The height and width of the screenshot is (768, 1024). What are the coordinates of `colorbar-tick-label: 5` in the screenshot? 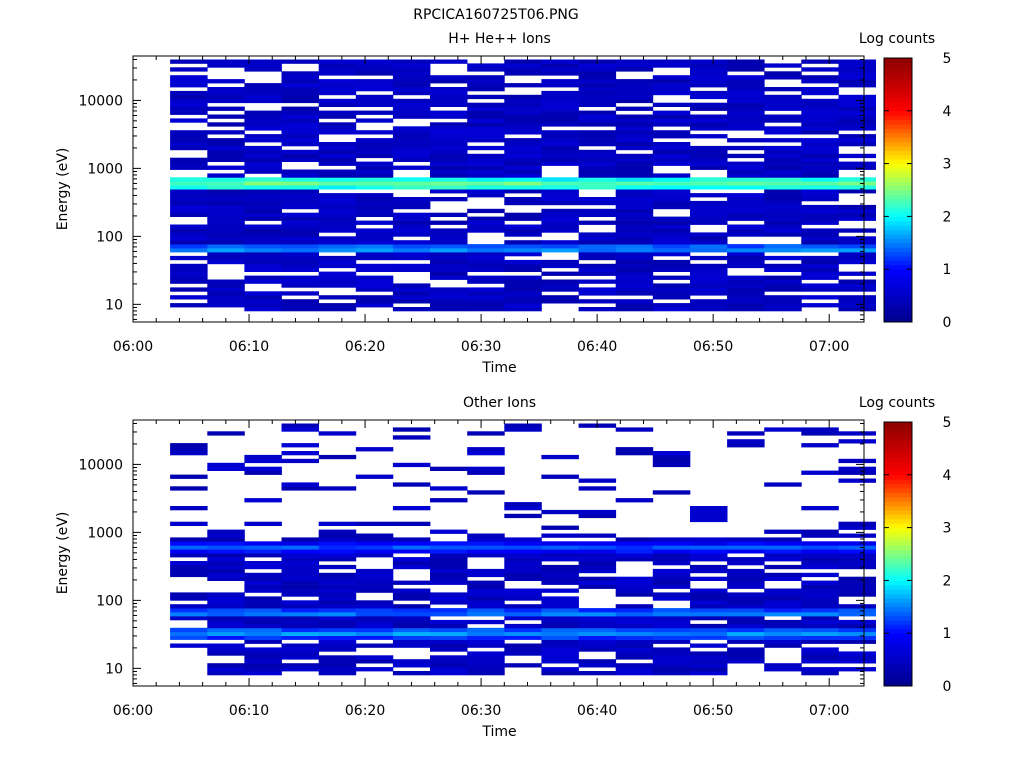 It's located at (947, 59).